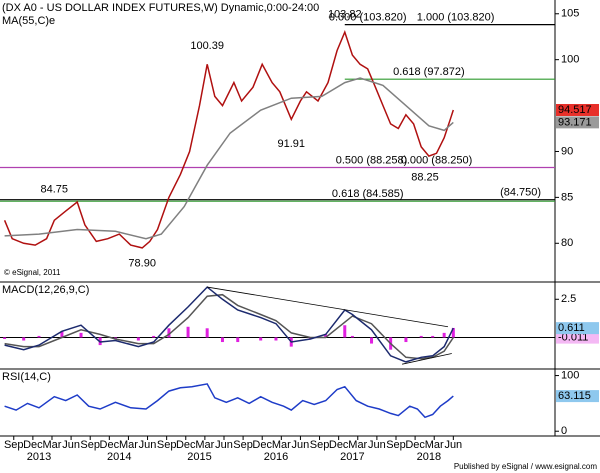 The width and height of the screenshot is (600, 473). What do you see at coordinates (568, 299) in the screenshot?
I see `y-tick-label: 2.5` at bounding box center [568, 299].